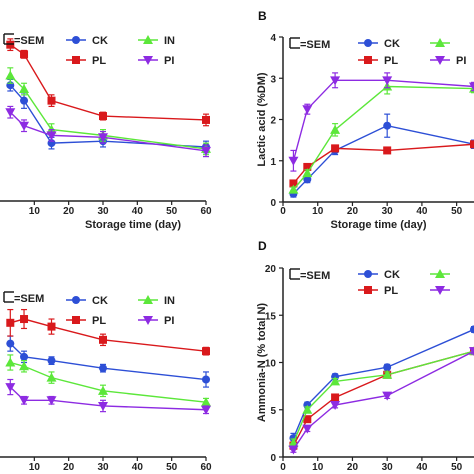 Image resolution: width=474 pixels, height=474 pixels. What do you see at coordinates (273, 38) in the screenshot?
I see `y-tick-label: 4` at bounding box center [273, 38].